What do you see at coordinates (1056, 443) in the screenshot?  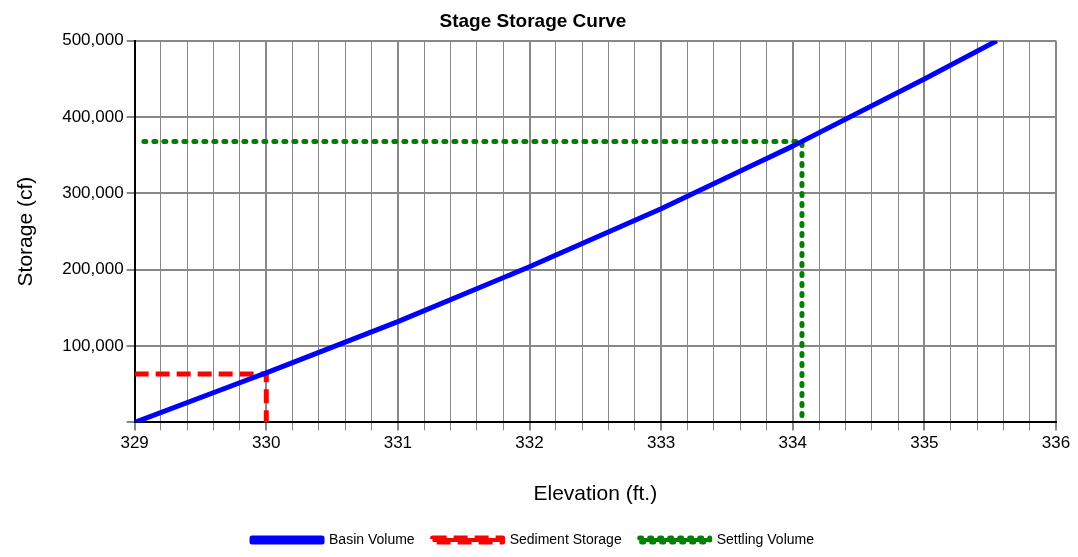 I see `x-tick-label: 336` at bounding box center [1056, 443].